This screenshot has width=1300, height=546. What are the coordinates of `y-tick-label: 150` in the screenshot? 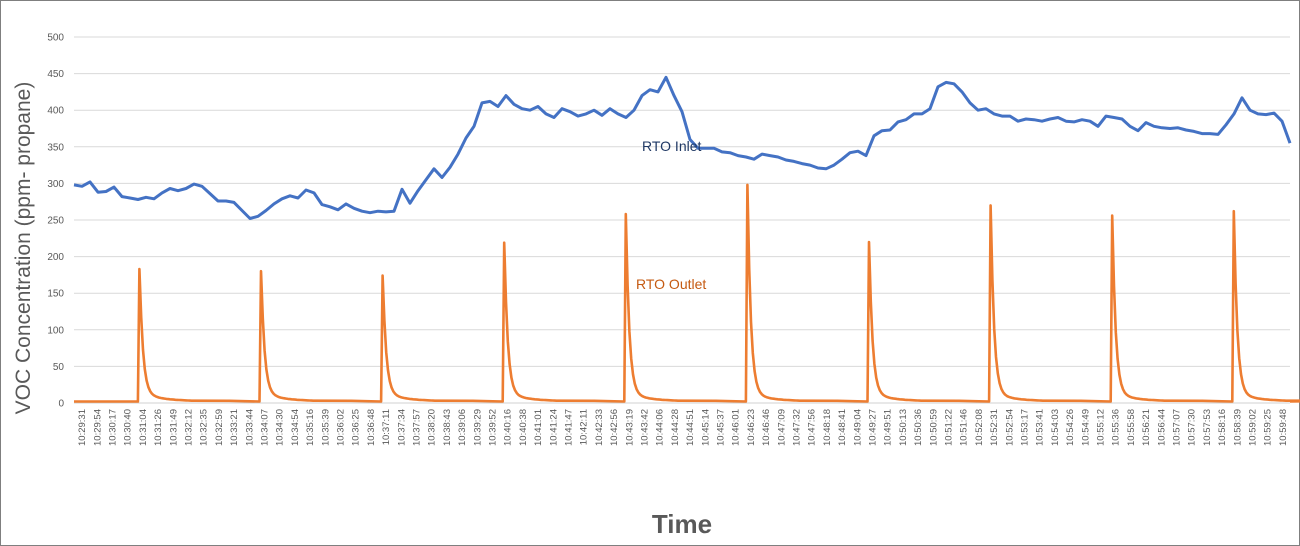 It's located at (55, 294).